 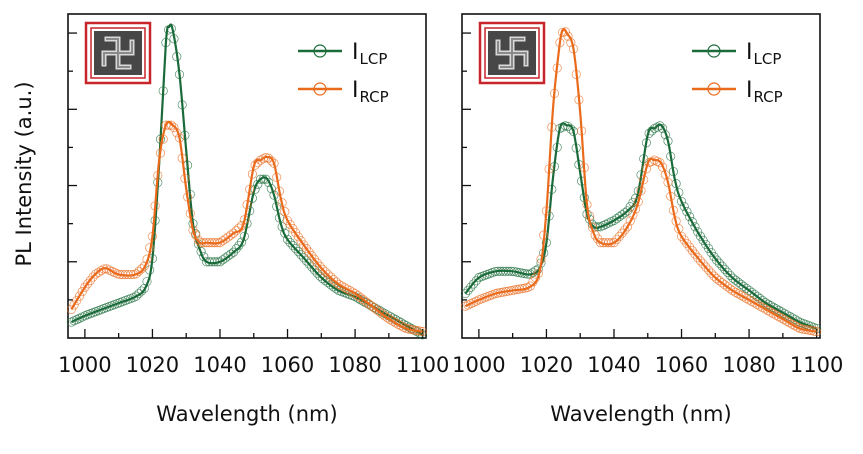 What do you see at coordinates (246, 414) in the screenshot?
I see `x-axis-title: Wavelength (nm)` at bounding box center [246, 414].